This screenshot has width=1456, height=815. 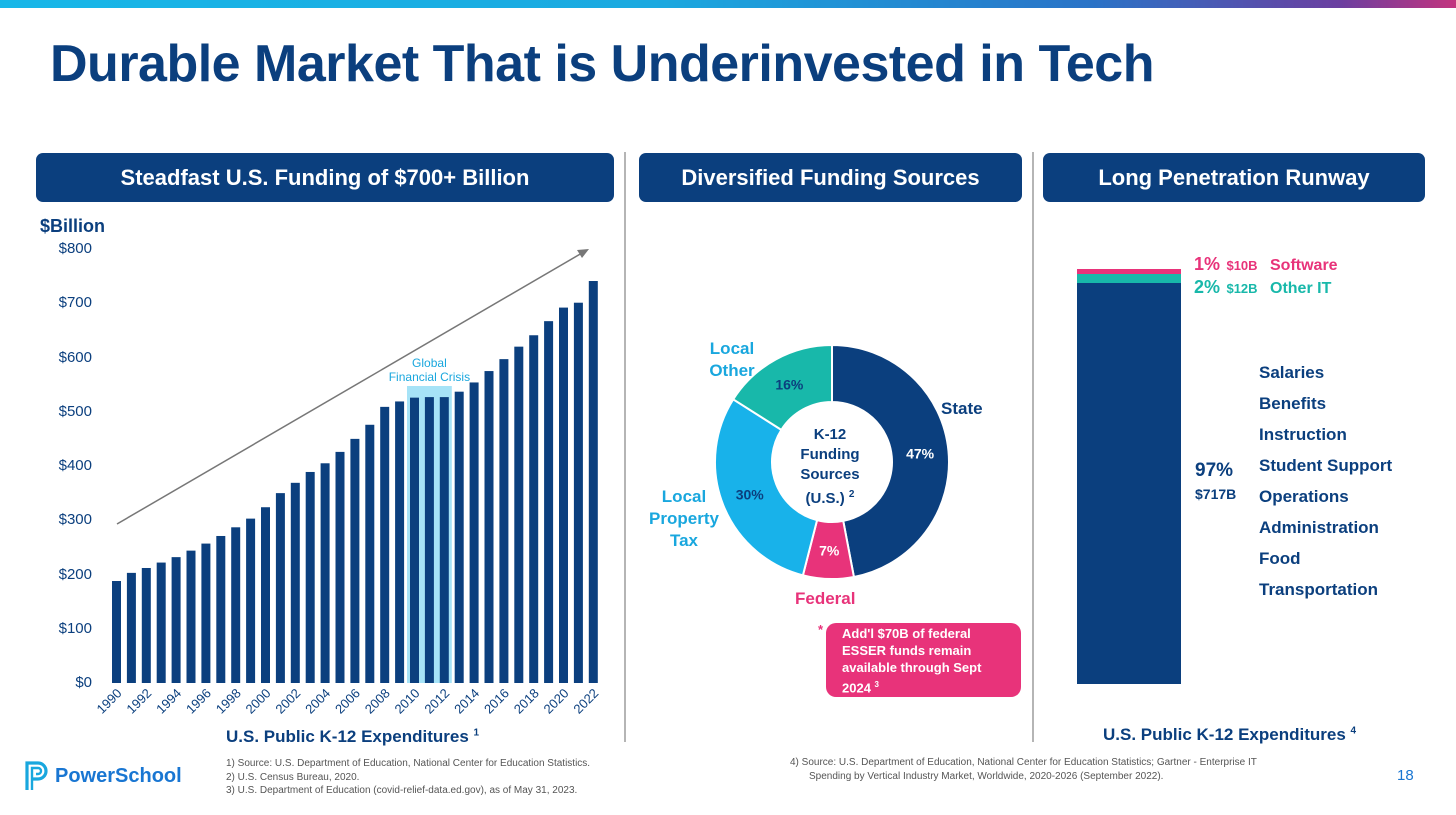 I want to click on label-lpt-line1: Local, so click(x=684, y=496).